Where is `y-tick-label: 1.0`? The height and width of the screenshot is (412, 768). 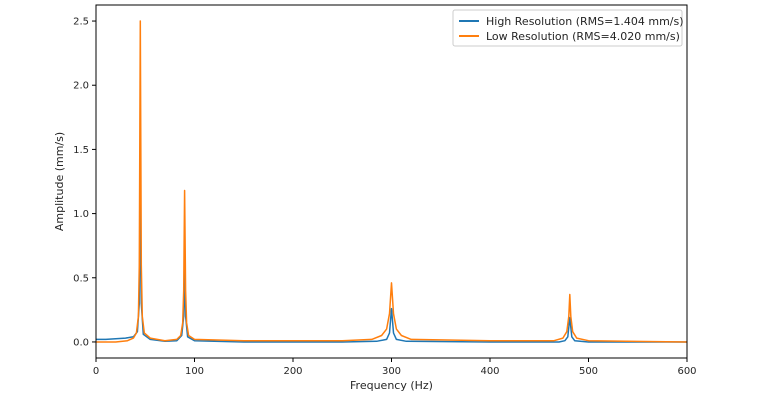
y-tick-label: 1.0 is located at coordinates (81, 214).